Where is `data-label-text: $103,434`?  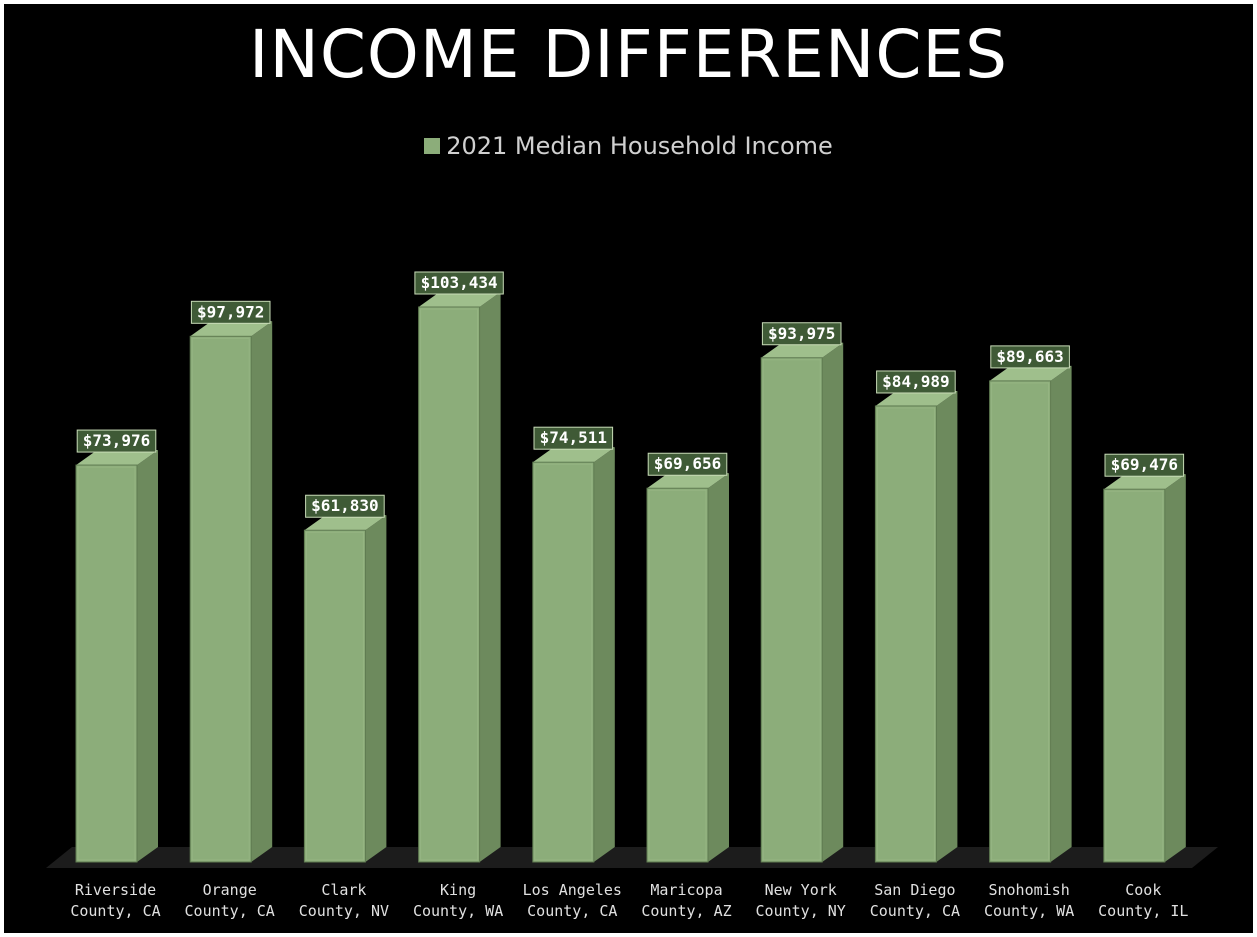 data-label-text: $103,434 is located at coordinates (459, 282).